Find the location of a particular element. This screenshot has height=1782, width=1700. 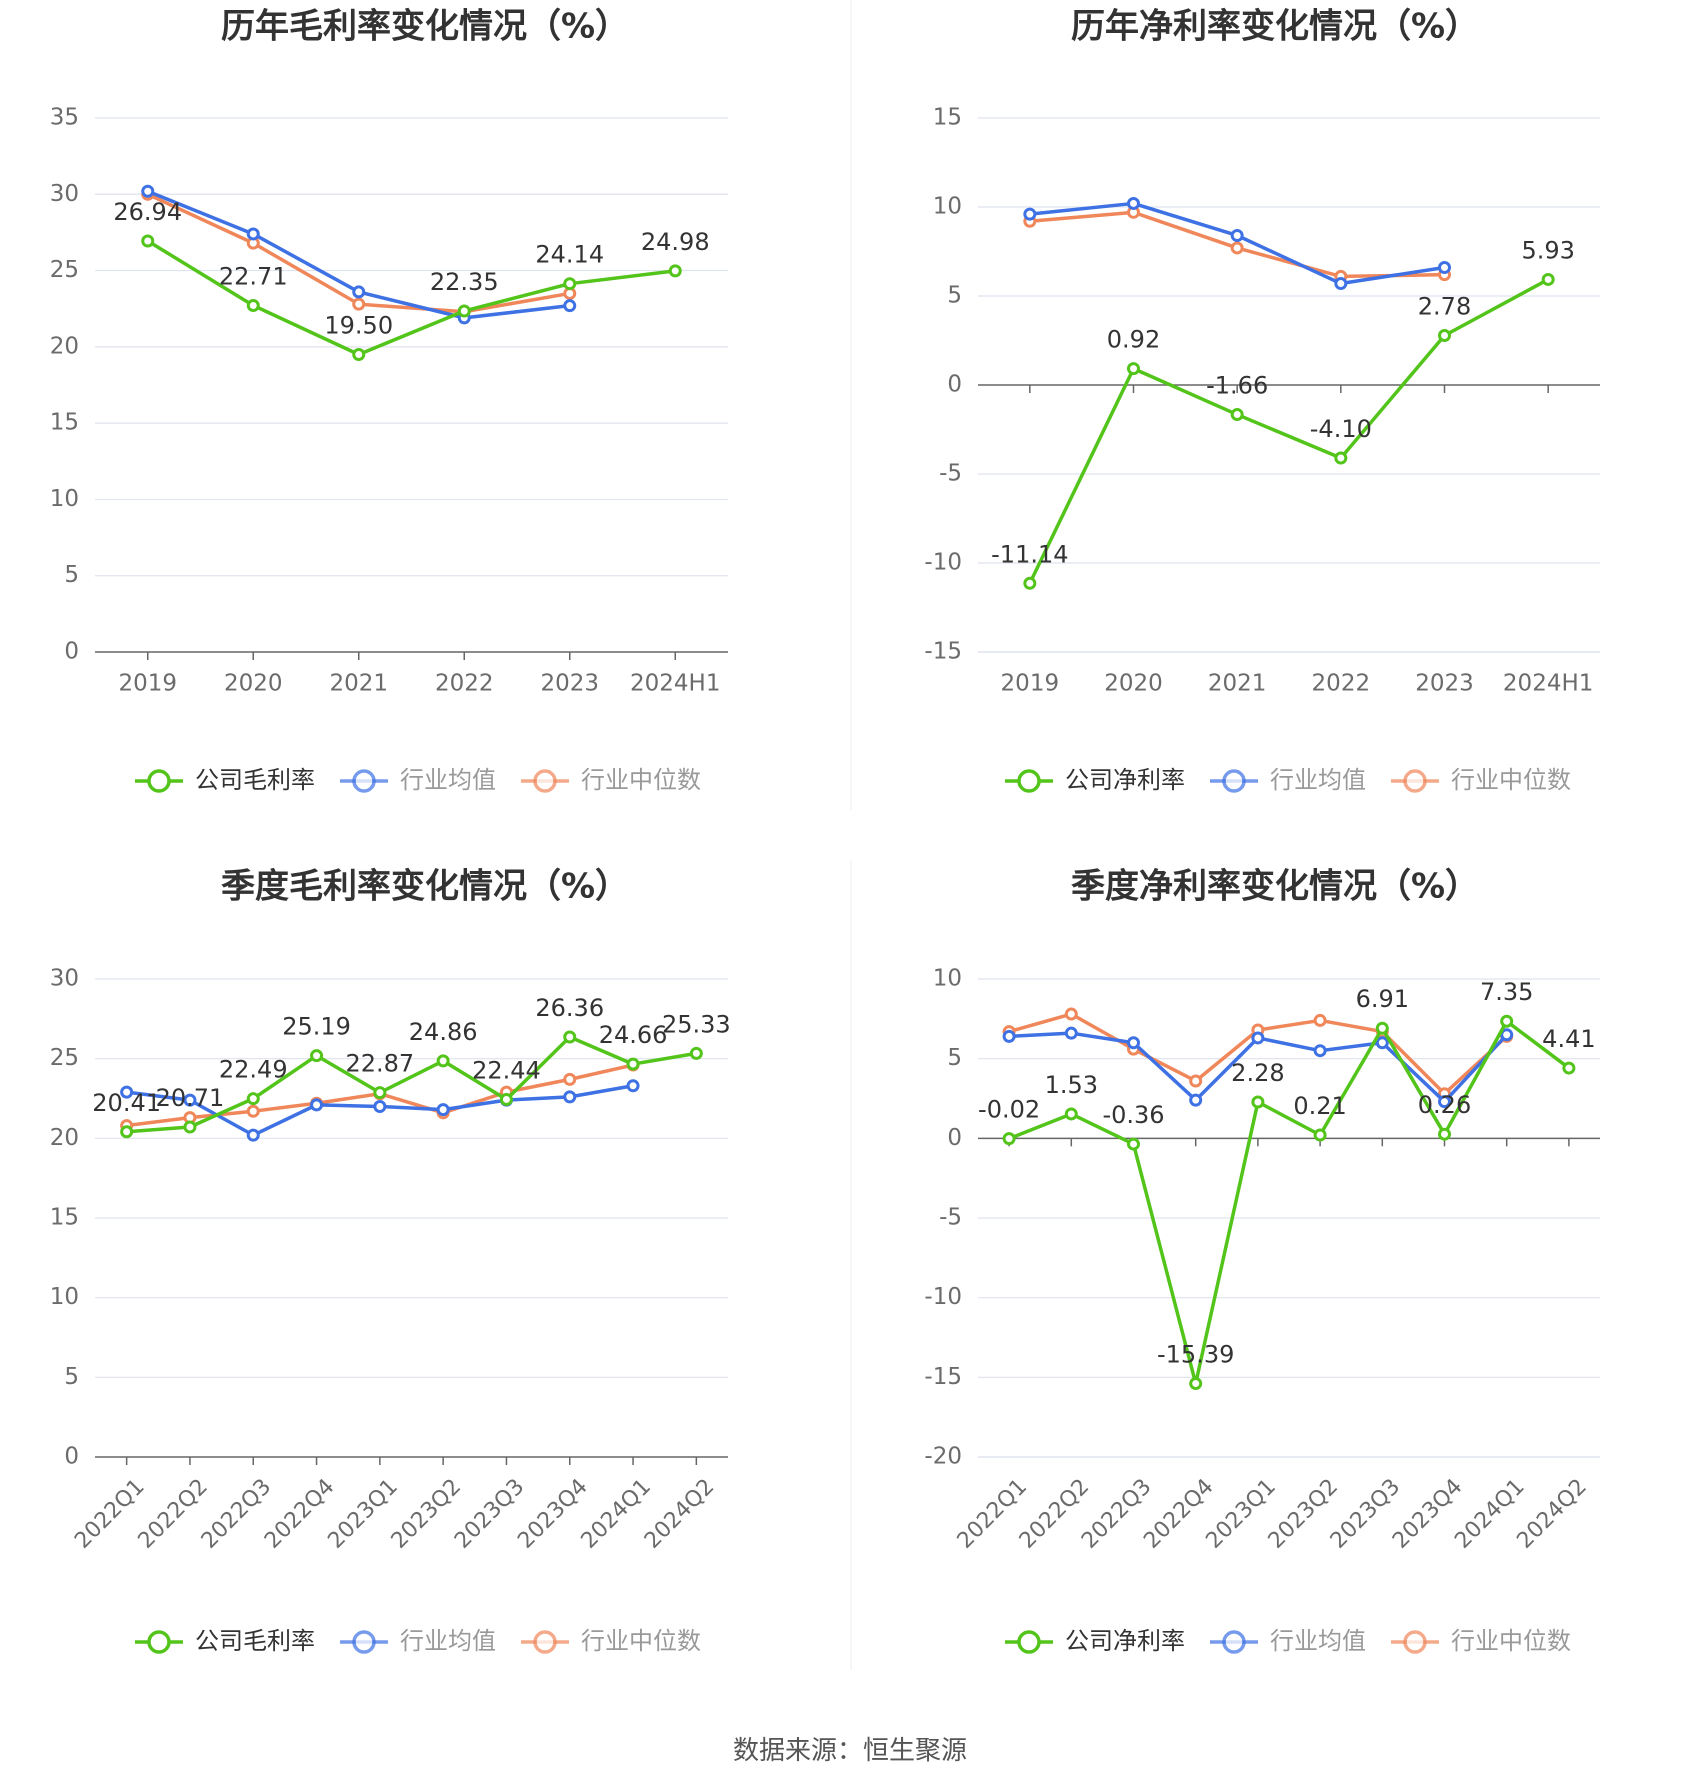

data-label: 0.92 is located at coordinates (1133, 340).